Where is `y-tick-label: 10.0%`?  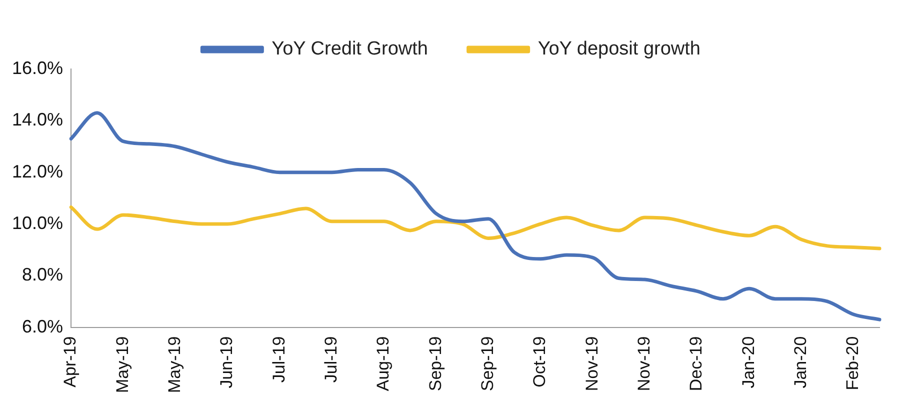
y-tick-label: 10.0% is located at coordinates (38, 222).